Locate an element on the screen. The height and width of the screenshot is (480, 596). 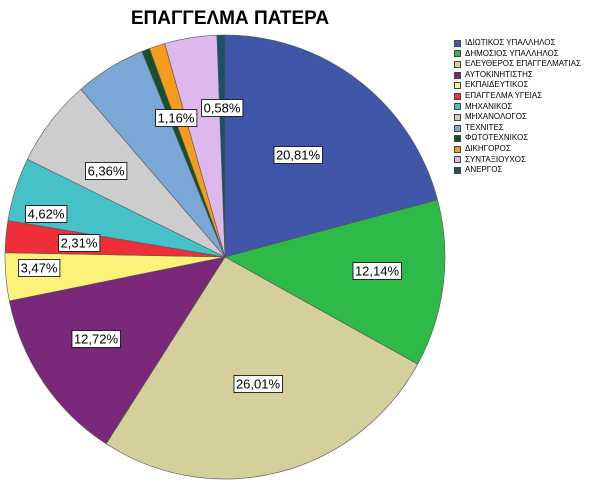
legend-item: ΕΠΑΓΓΕΛΜΑ ΥΓΕΙΑΣ is located at coordinates (517, 96).